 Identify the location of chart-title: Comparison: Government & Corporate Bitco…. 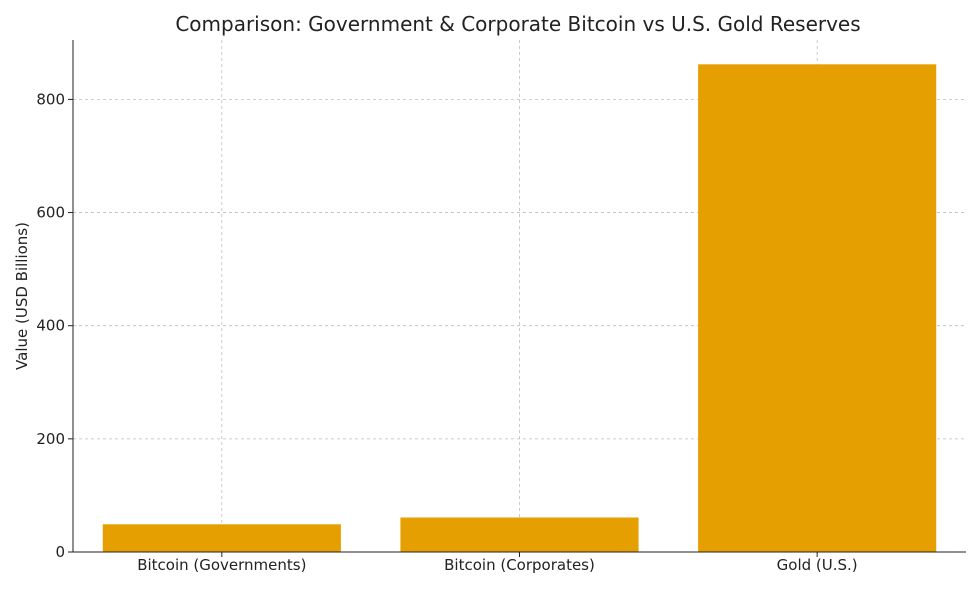
(517, 24).